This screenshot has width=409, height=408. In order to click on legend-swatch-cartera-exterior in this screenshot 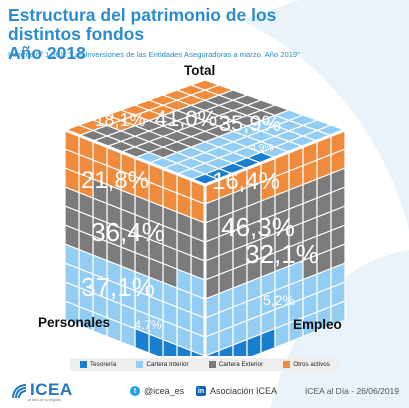, I will do `click(212, 364)`.